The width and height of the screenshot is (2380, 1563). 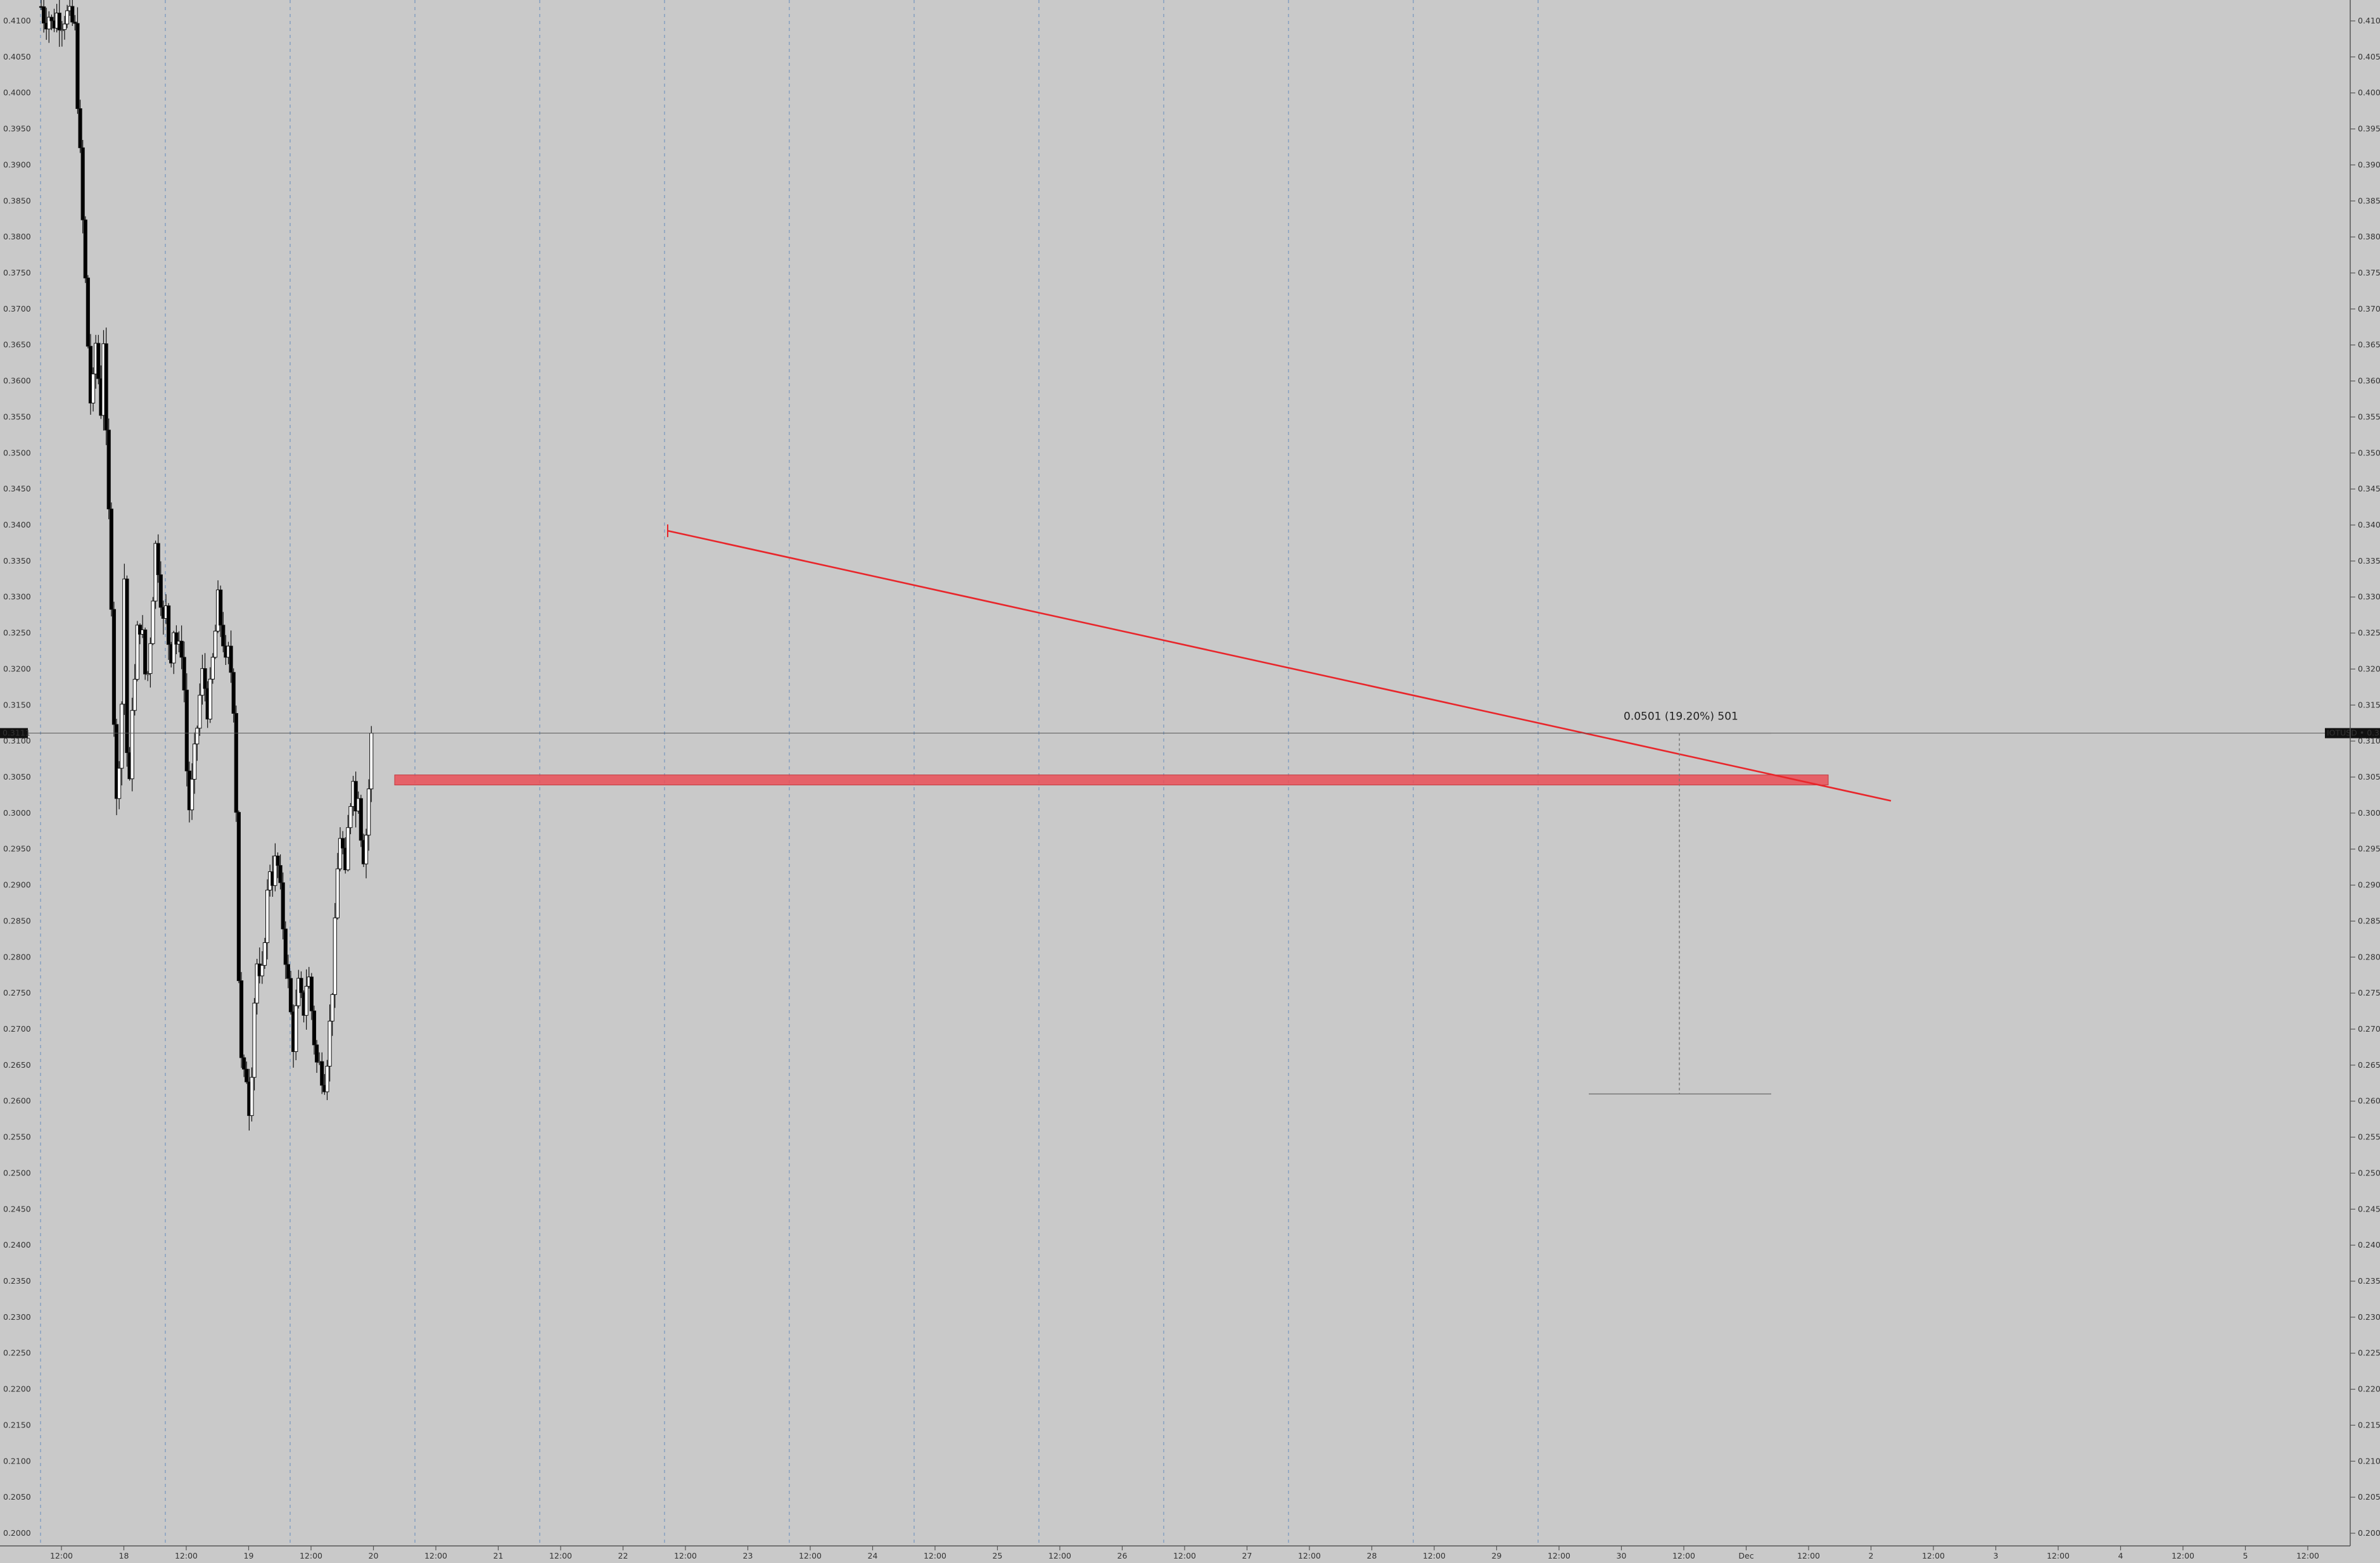 What do you see at coordinates (2369, 992) in the screenshot?
I see `y-tick-label: 0.2750` at bounding box center [2369, 992].